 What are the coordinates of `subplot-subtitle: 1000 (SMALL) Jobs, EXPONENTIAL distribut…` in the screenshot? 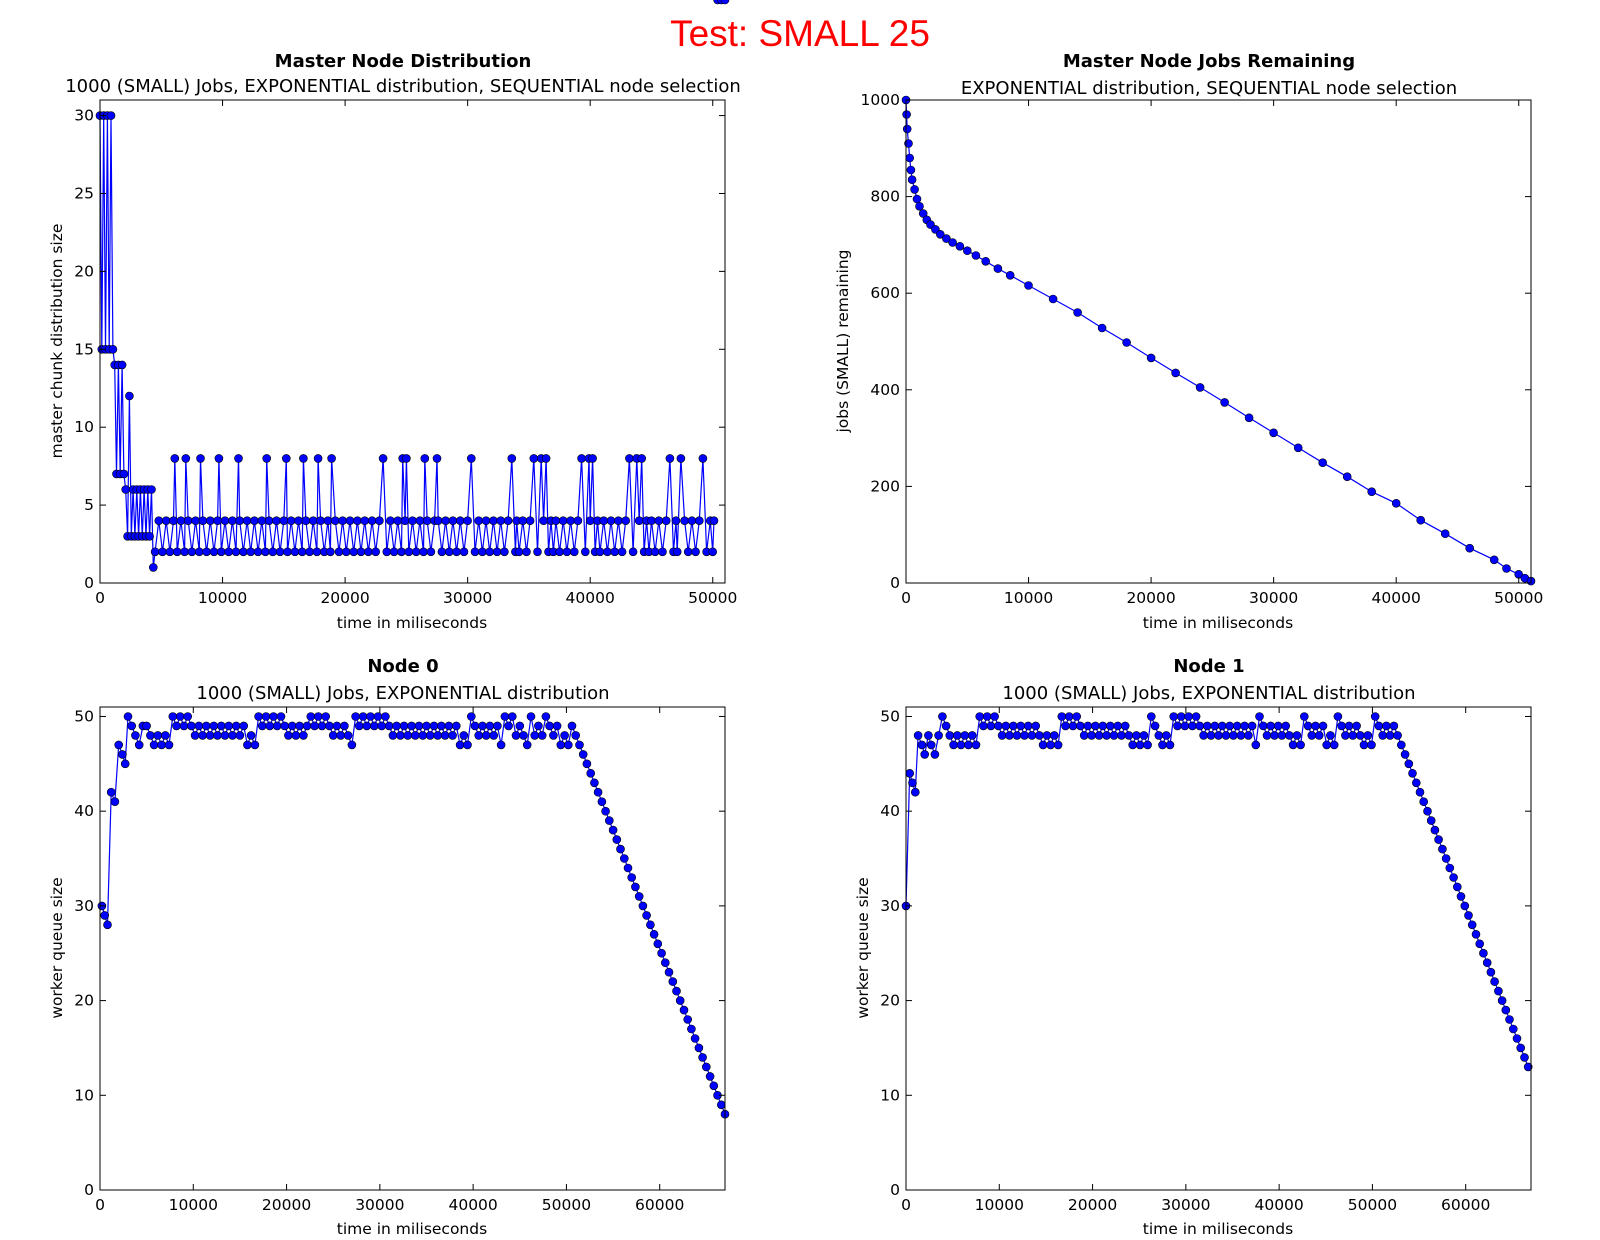 It's located at (403, 86).